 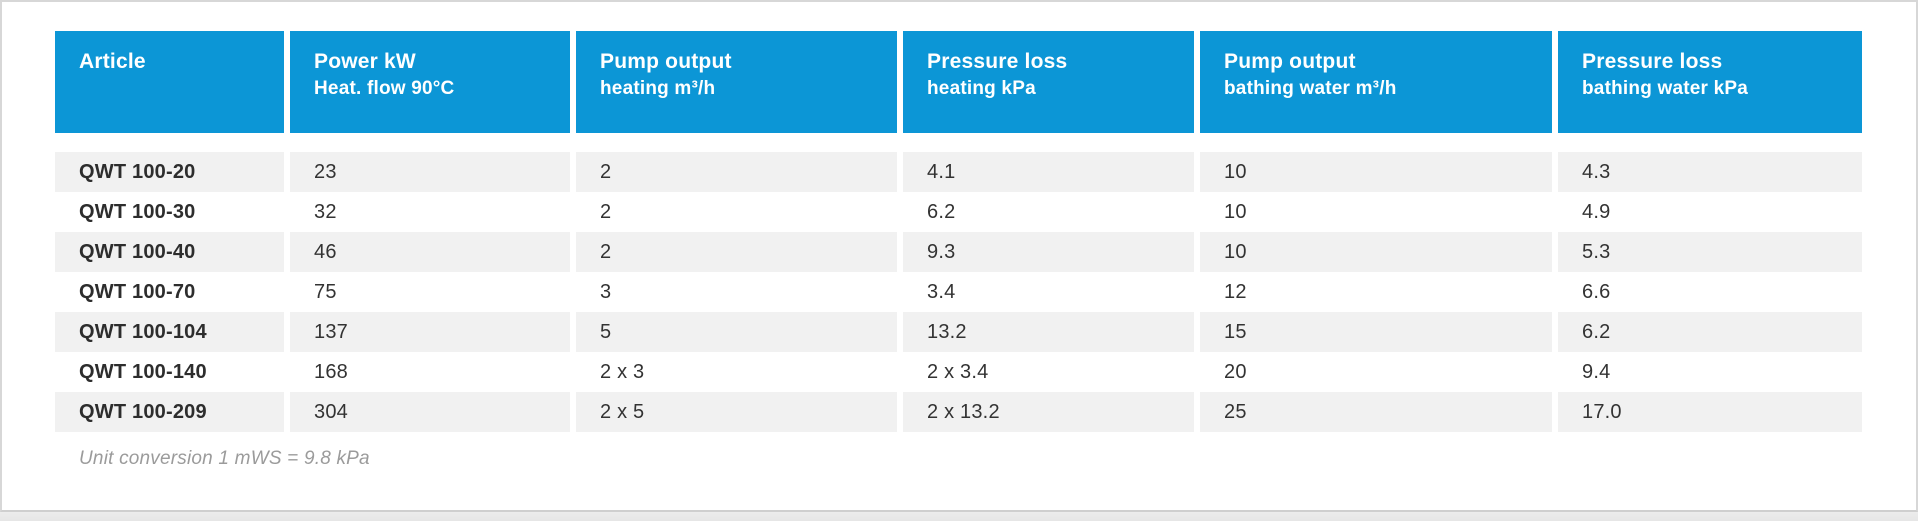 I want to click on cell-pressure-loss-bathing-water: 17.0, so click(x=1710, y=412).